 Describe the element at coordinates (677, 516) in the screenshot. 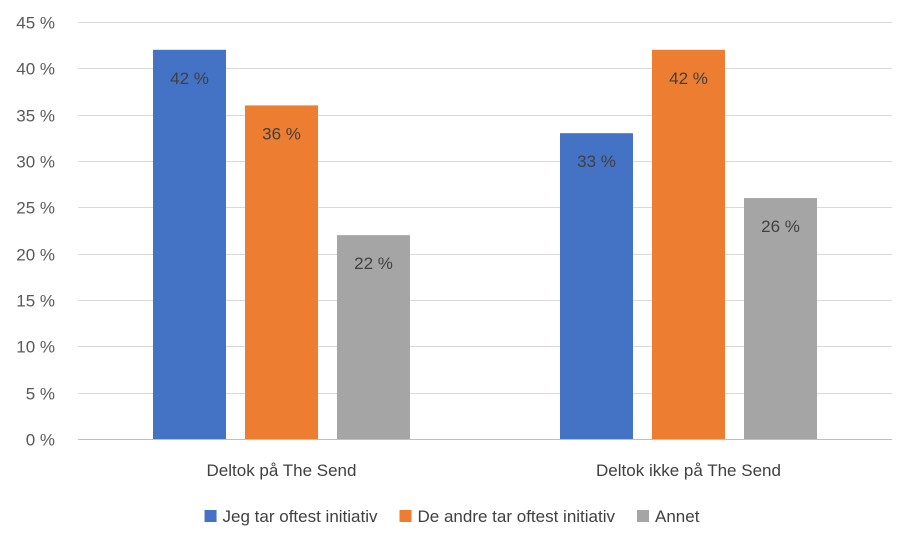

I see `legend-label: Annet` at that location.